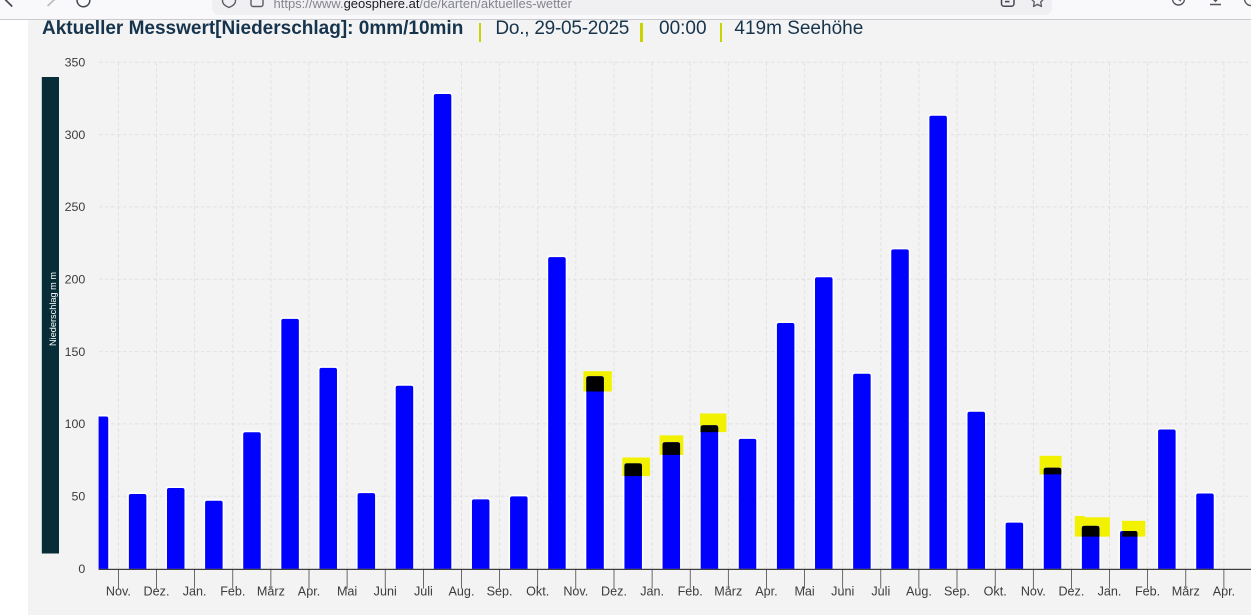 The width and height of the screenshot is (1251, 615). What do you see at coordinates (53, 309) in the screenshot?
I see `svg-text: Niederschlag m m` at bounding box center [53, 309].